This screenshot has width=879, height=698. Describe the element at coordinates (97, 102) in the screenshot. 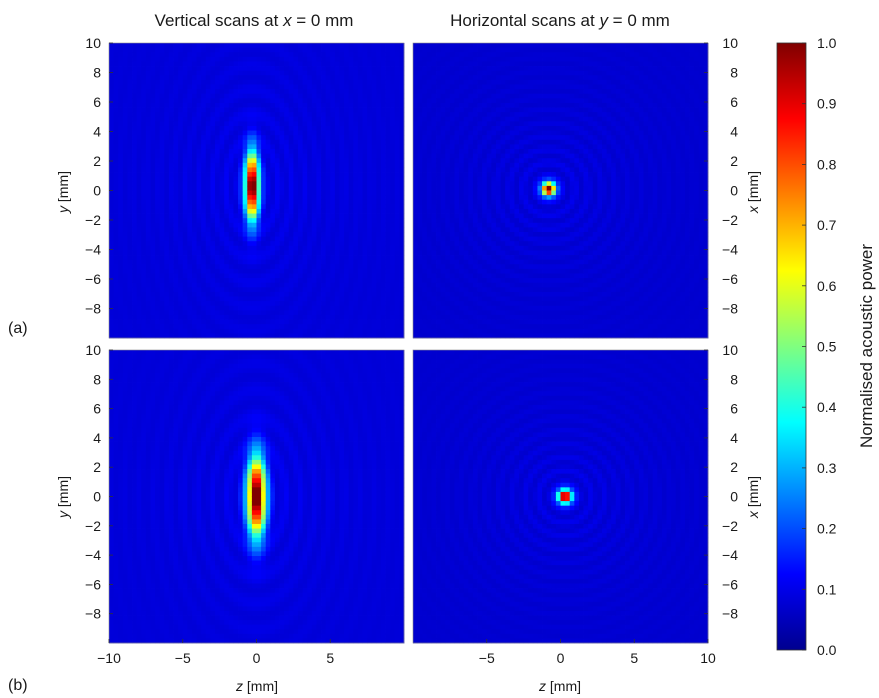

I see `y-tick-label: 6` at that location.